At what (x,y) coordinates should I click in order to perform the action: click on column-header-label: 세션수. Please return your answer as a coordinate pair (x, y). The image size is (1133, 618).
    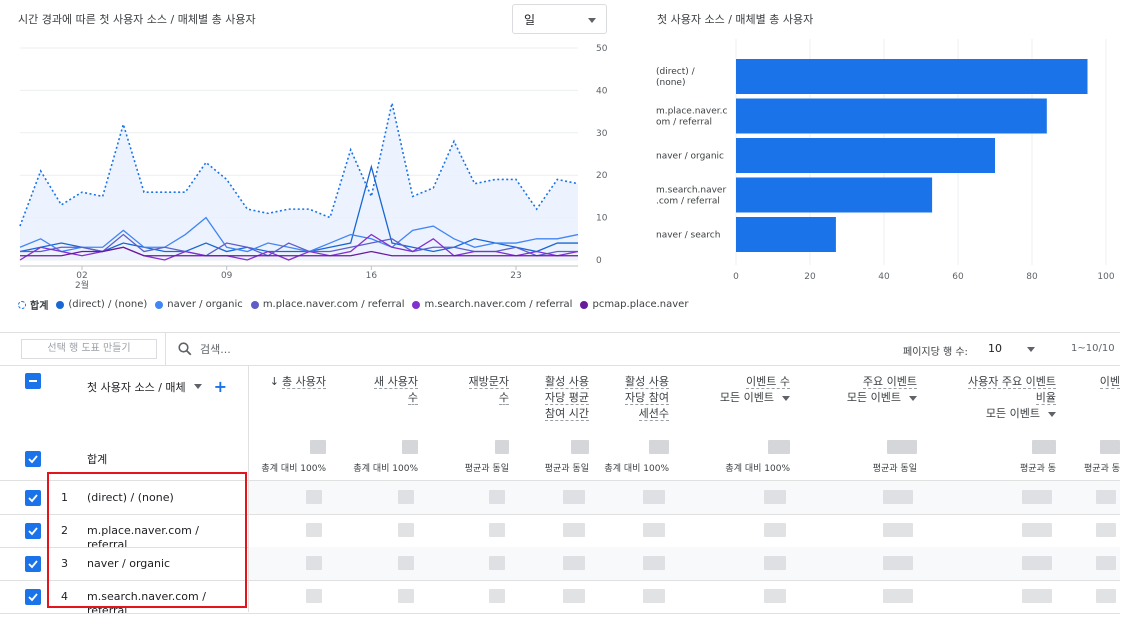
    Looking at the image, I should click on (653, 414).